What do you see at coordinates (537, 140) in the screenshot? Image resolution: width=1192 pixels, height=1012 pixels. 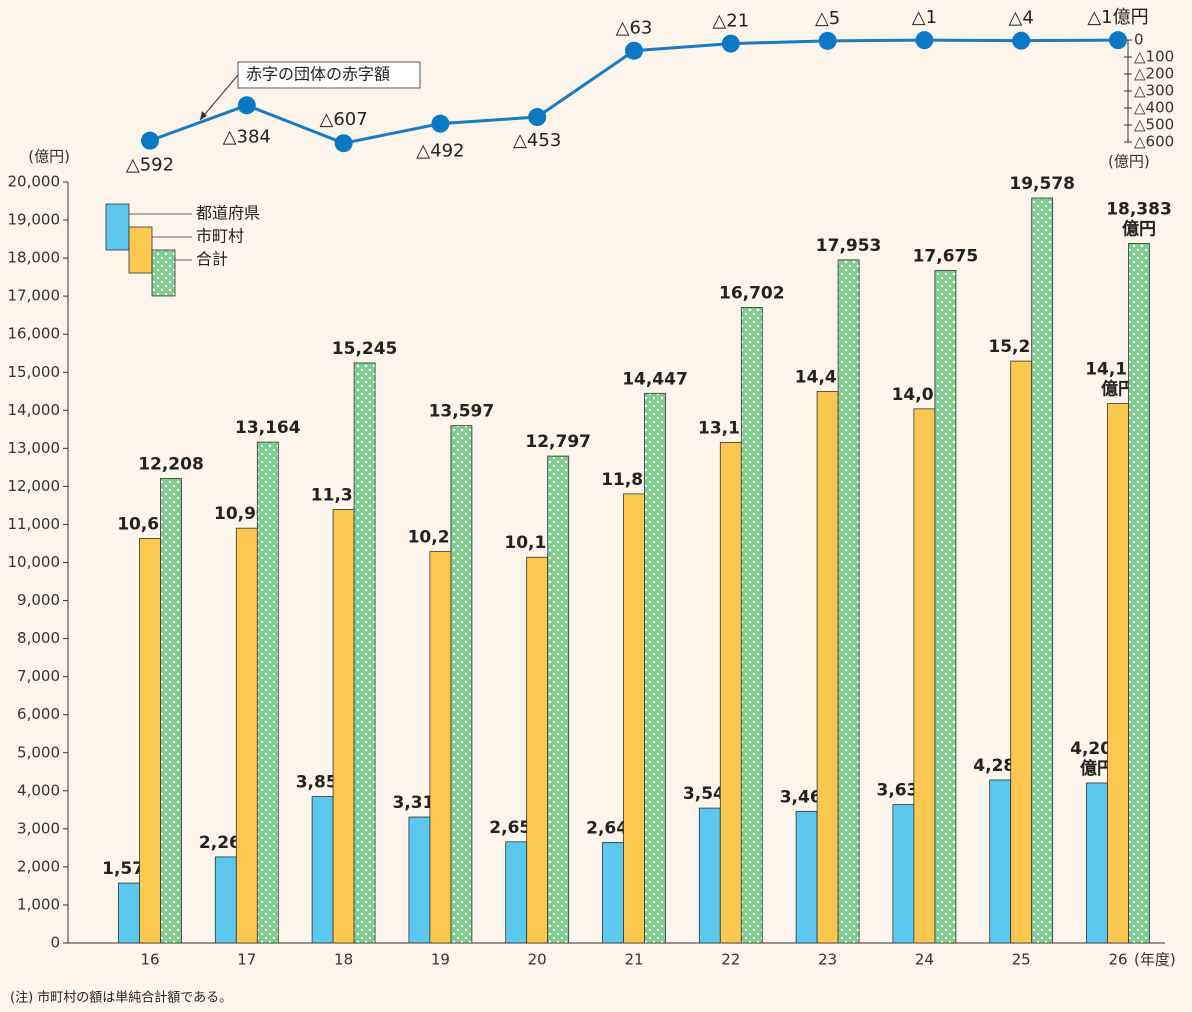 I see `value-label: △453` at bounding box center [537, 140].